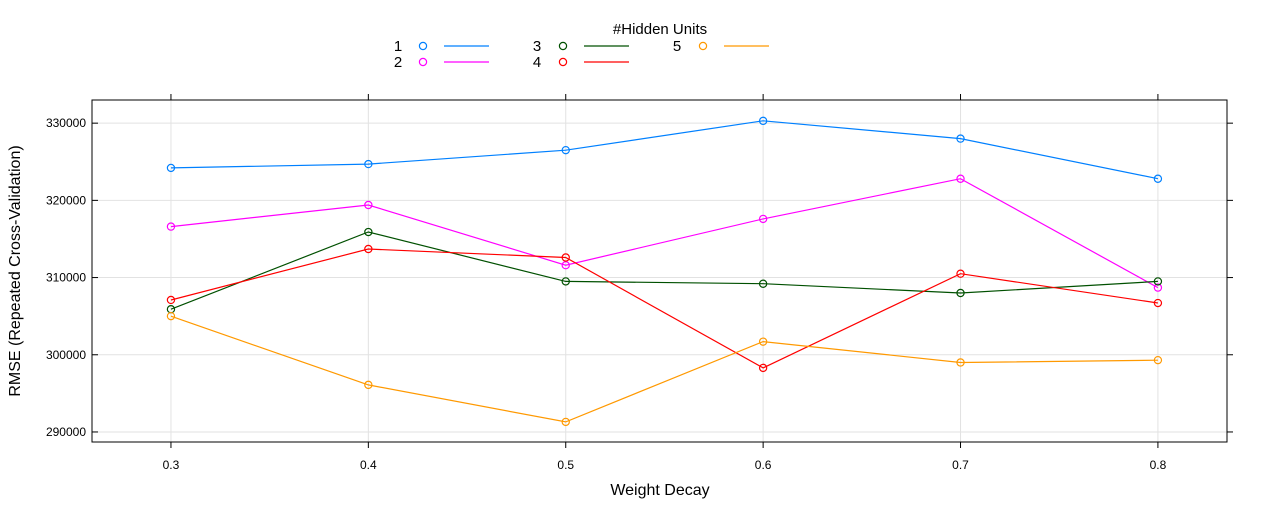  I want to click on x-tick-label: 0.6, so click(763, 465).